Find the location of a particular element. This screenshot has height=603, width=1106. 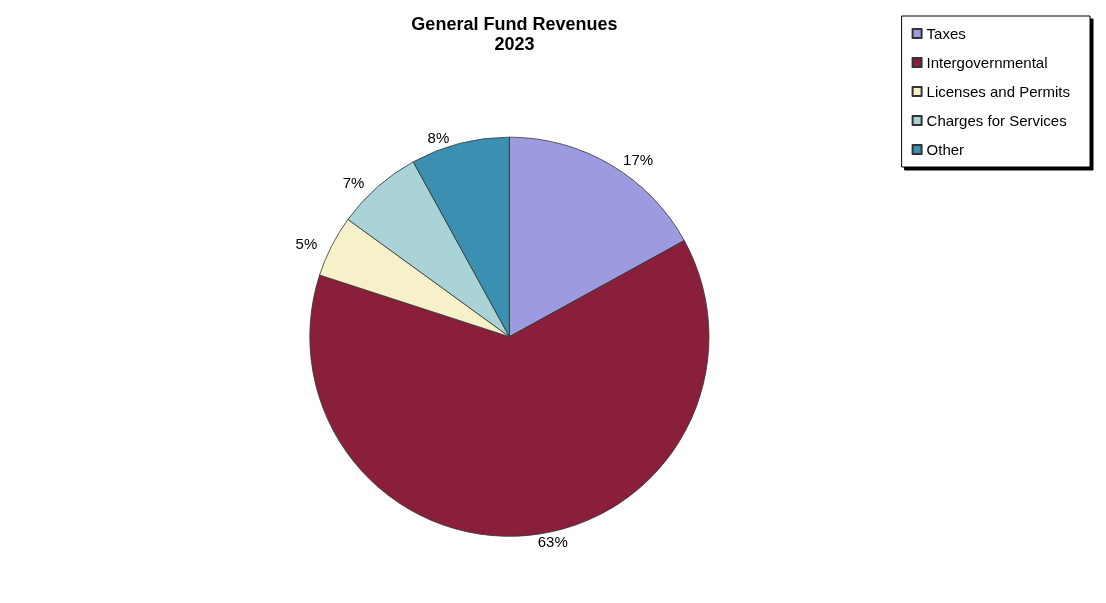

data-label: 63% is located at coordinates (552, 541).